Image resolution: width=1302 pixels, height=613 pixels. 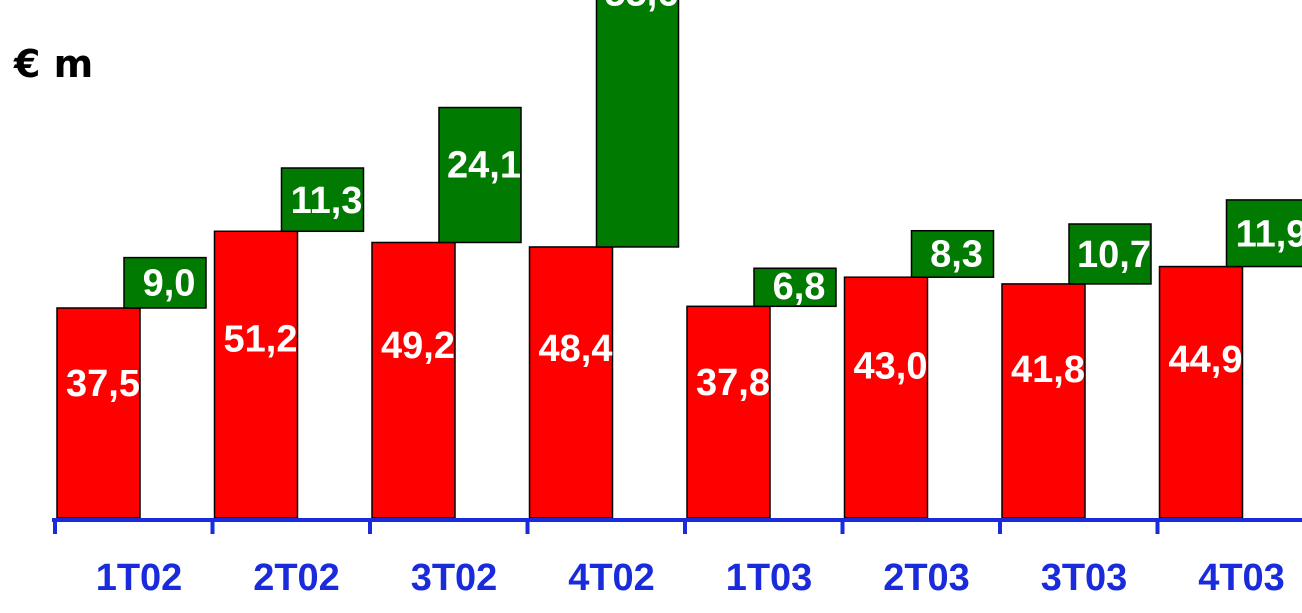 What do you see at coordinates (484, 166) in the screenshot?
I see `bar-top-label-3T02: 24,1` at bounding box center [484, 166].